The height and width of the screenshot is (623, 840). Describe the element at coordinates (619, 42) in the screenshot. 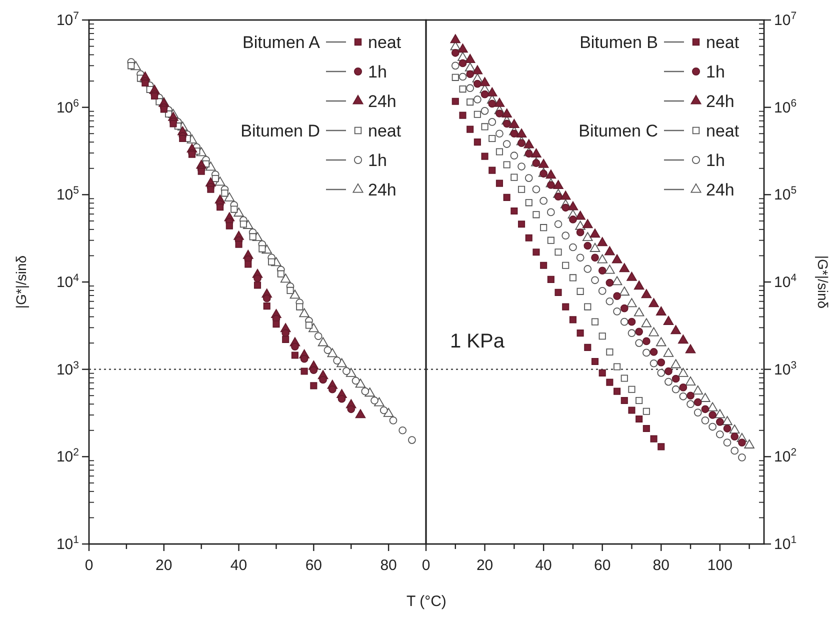

I see `annotation: Bitumen B` at that location.